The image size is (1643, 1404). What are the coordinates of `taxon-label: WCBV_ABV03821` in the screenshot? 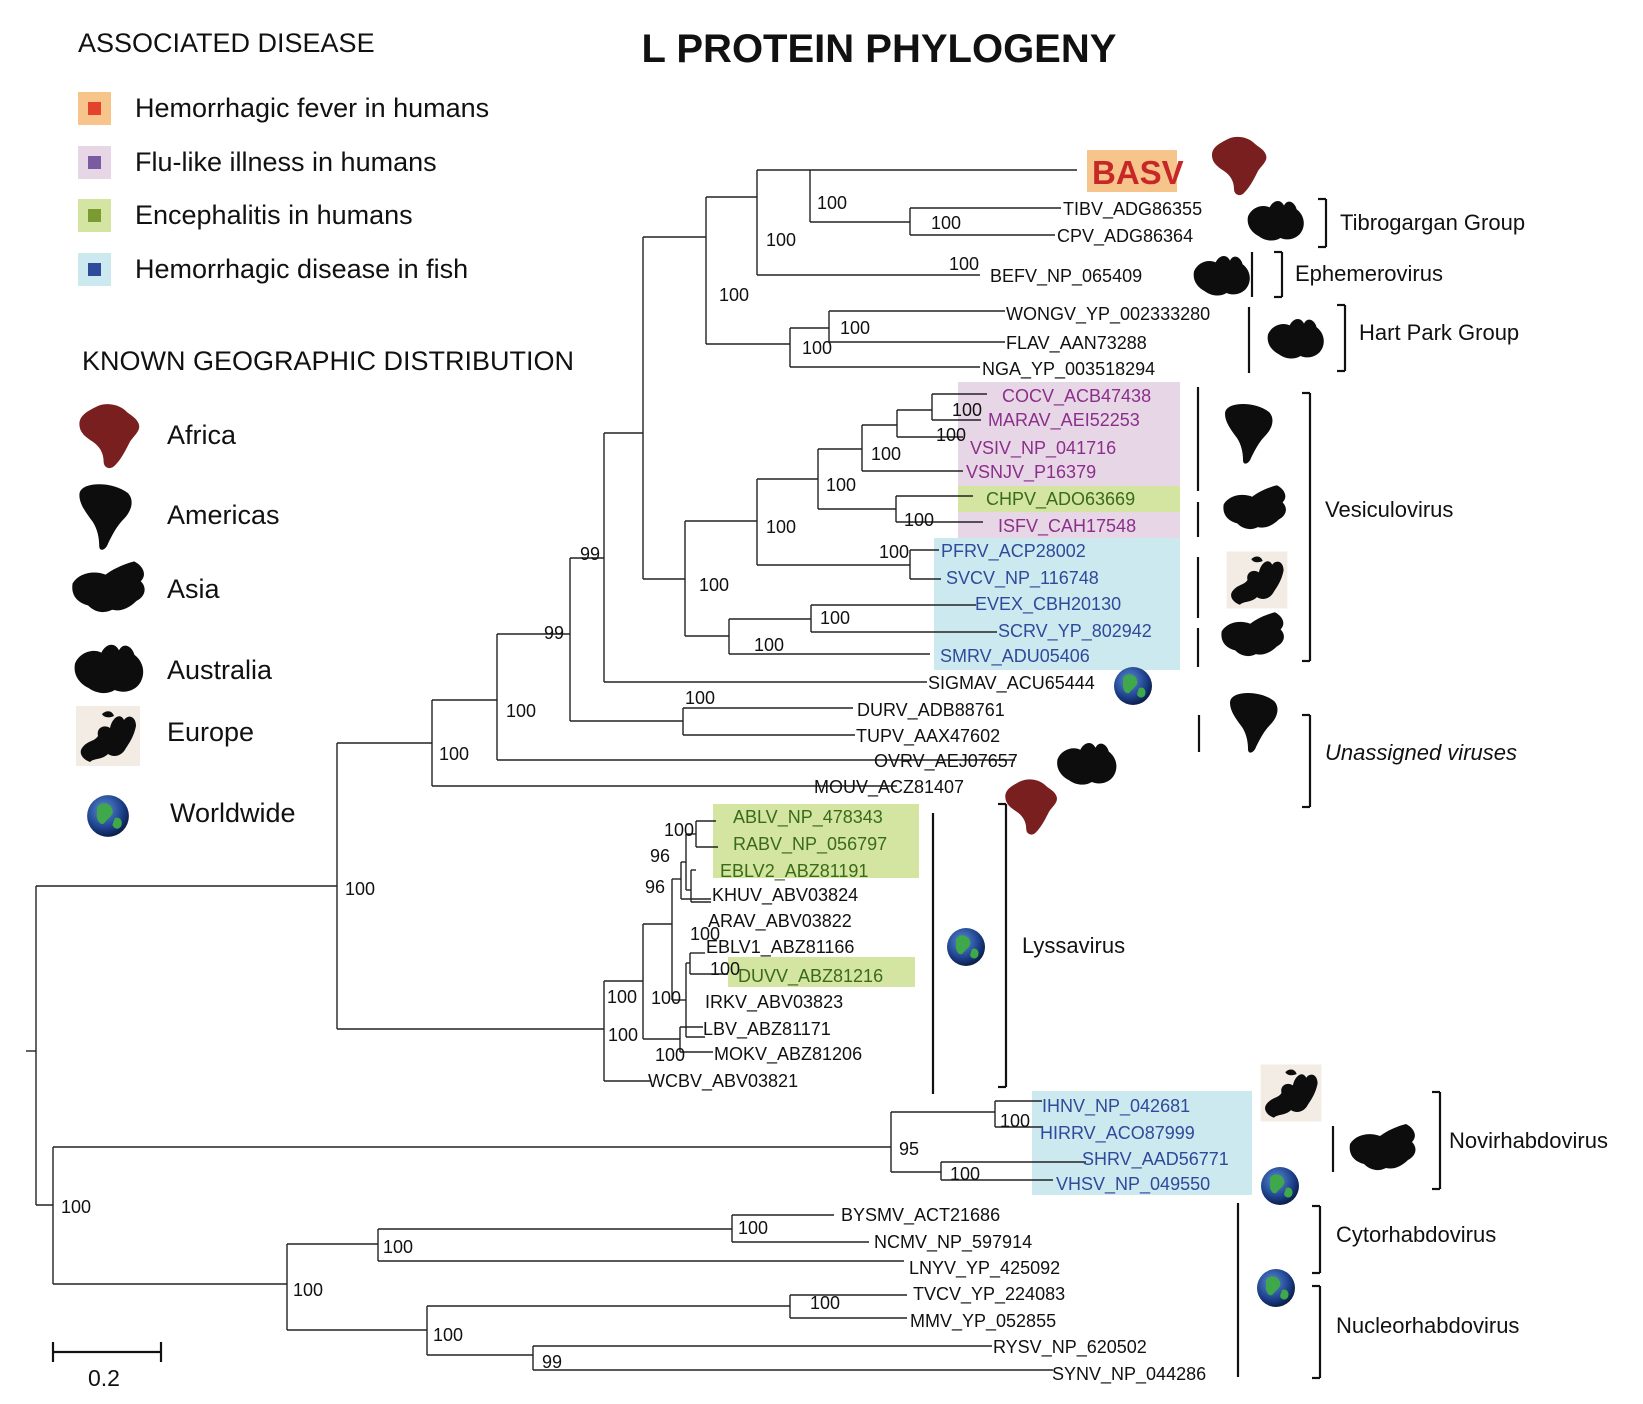 It's located at (723, 1081).